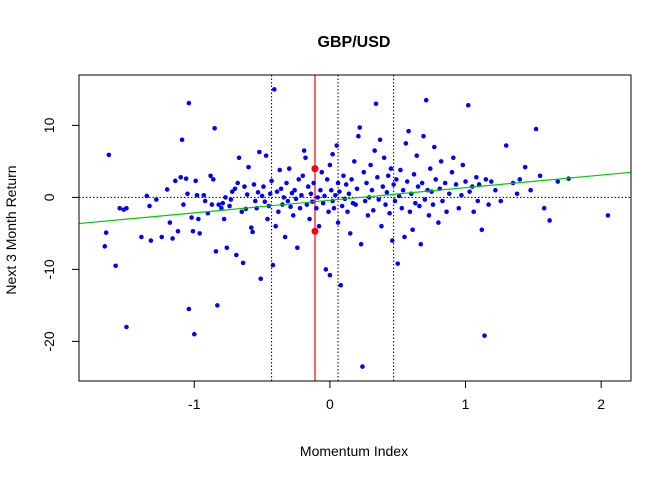 This screenshot has height=480, width=672. What do you see at coordinates (466, 404) in the screenshot?
I see `x-tick-label: 1` at bounding box center [466, 404].